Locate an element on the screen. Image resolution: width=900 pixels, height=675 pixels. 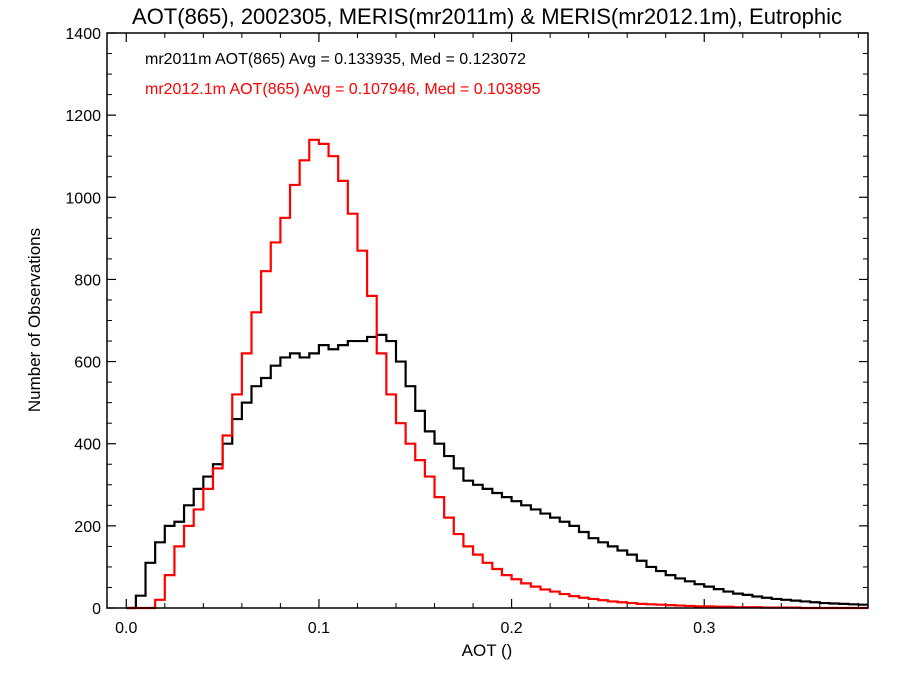
y-tick-label: 600 is located at coordinates (87, 363).